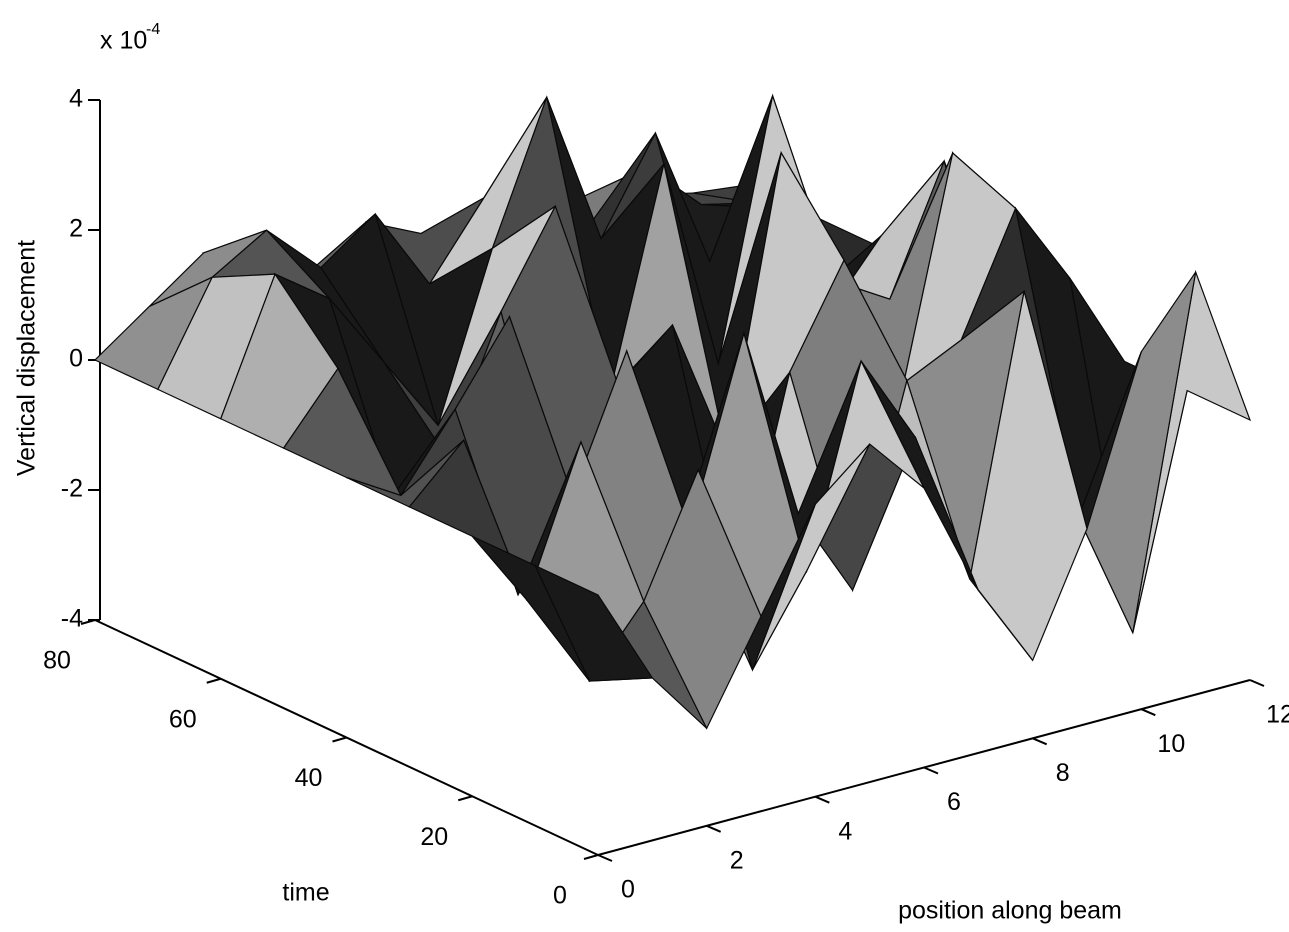 Image resolution: width=1289 pixels, height=932 pixels. What do you see at coordinates (72, 619) in the screenshot?
I see `z-tick-label: -4` at bounding box center [72, 619].